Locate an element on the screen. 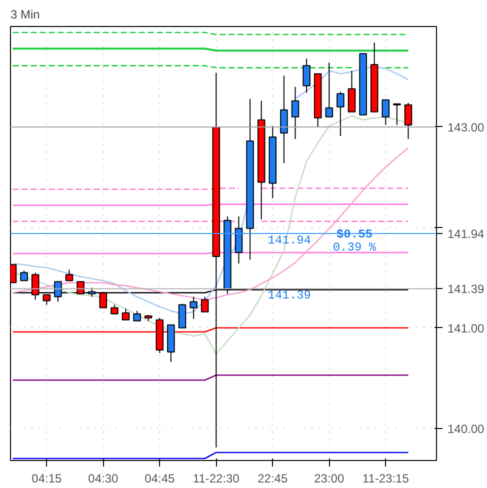 The width and height of the screenshot is (487, 488). x-tick-label: 11-22:30 is located at coordinates (216, 479).